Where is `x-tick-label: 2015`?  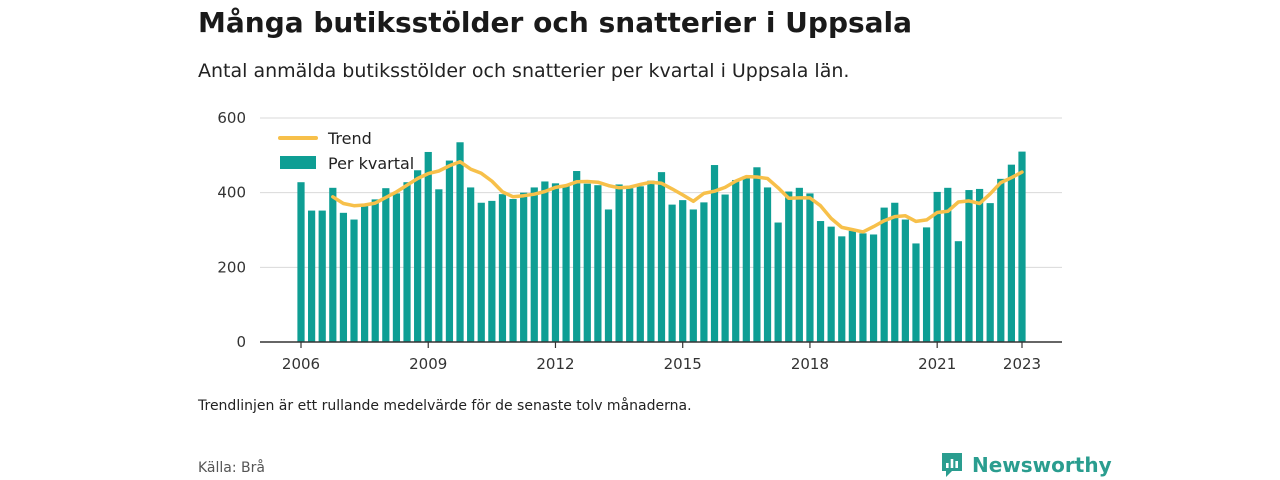
x-tick-label: 2015 is located at coordinates (683, 364).